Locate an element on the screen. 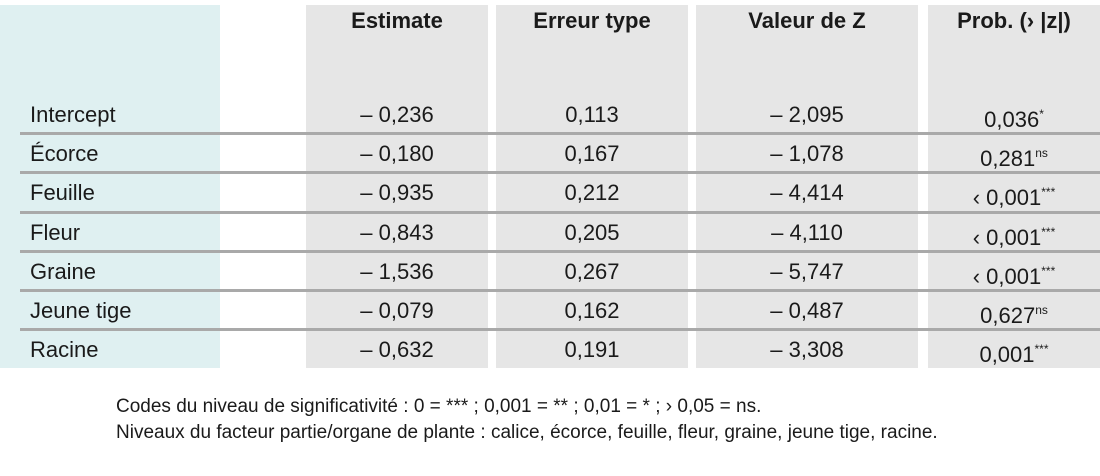 This screenshot has width=1100, height=476. row-label: Racine is located at coordinates (64, 350).